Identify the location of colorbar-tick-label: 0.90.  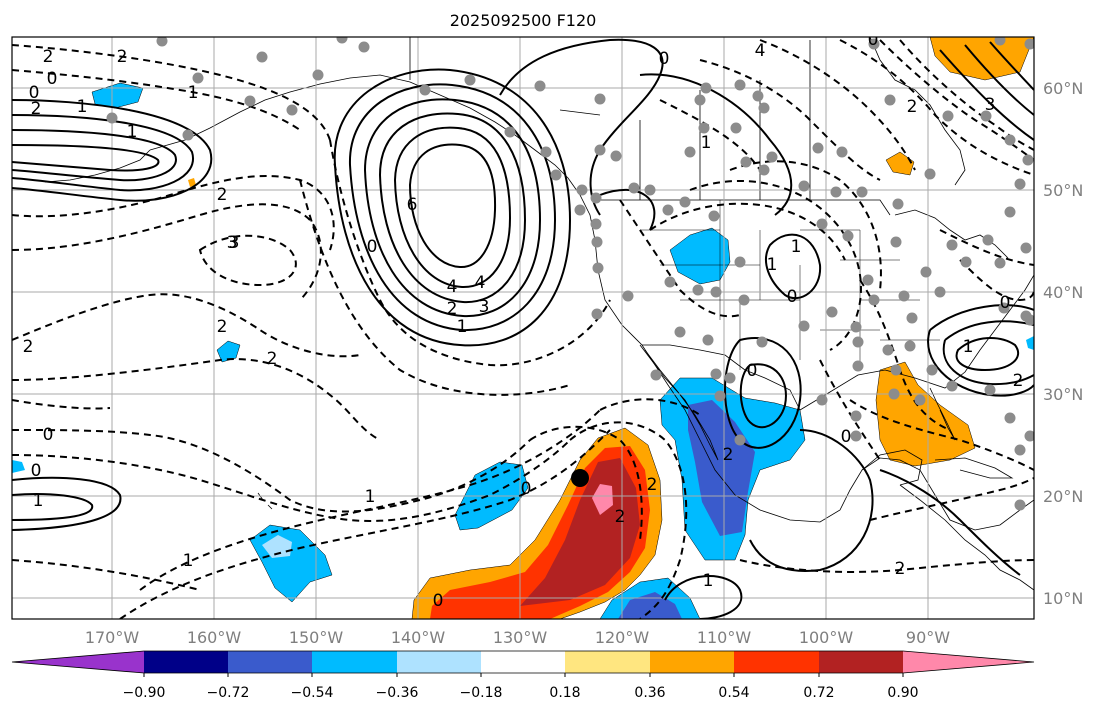
(902, 693).